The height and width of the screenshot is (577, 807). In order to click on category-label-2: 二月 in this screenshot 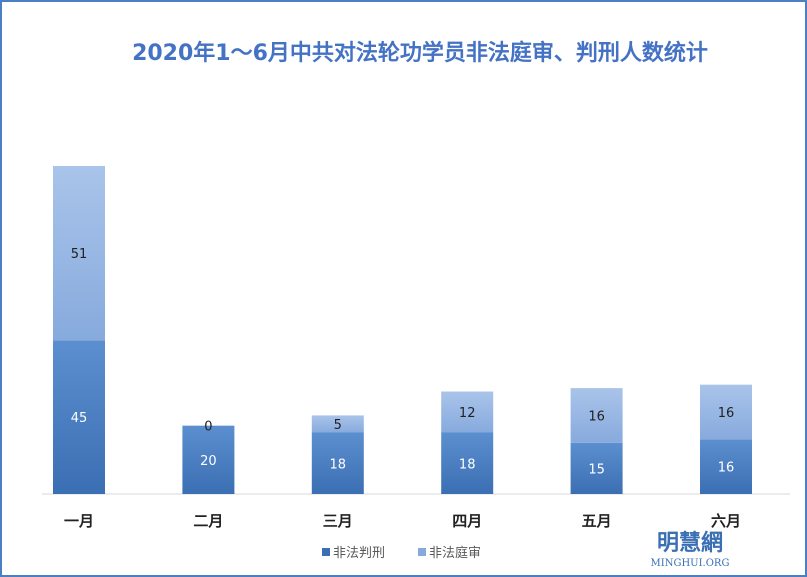, I will do `click(208, 521)`.